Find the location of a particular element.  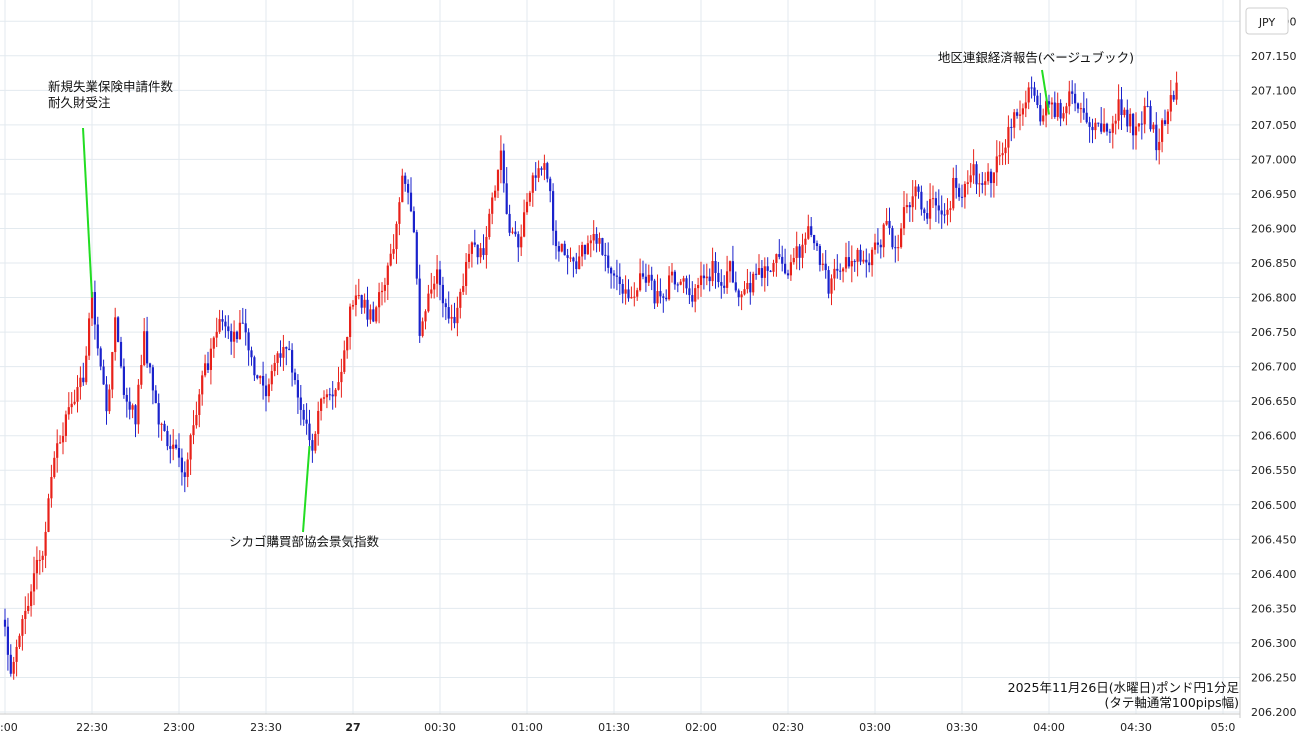

annotation-leader-line is located at coordinates (306, 489).